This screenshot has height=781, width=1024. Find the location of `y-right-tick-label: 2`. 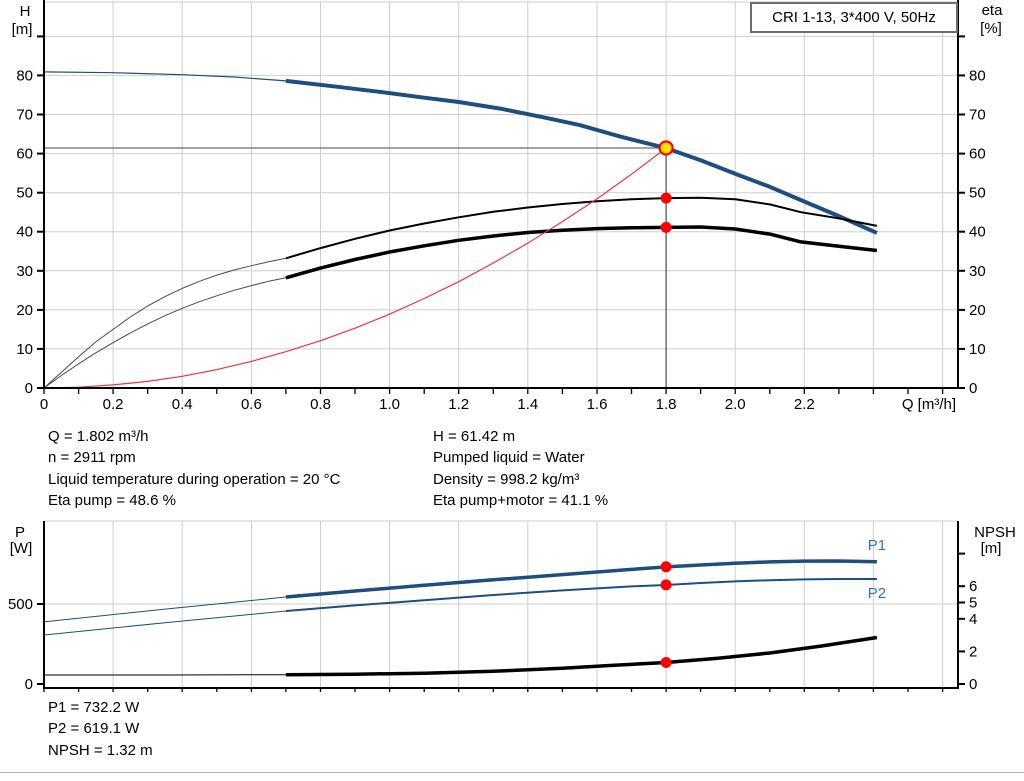

y-right-tick-label: 2 is located at coordinates (973, 651).